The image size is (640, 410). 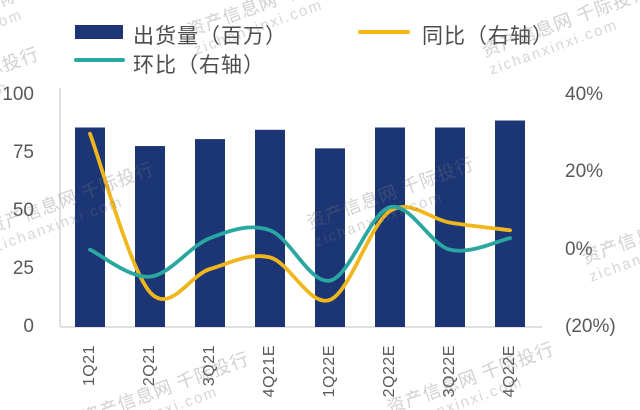 What do you see at coordinates (23, 268) in the screenshot?
I see `left-axis-tick: 25` at bounding box center [23, 268].